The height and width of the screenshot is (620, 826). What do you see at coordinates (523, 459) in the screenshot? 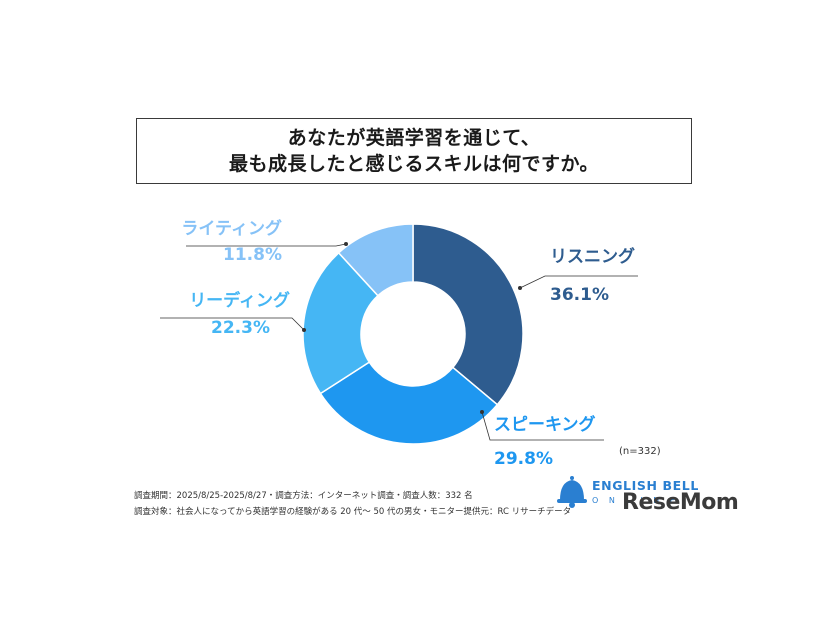
I see `slice-value-2: 29.8%` at bounding box center [523, 459].